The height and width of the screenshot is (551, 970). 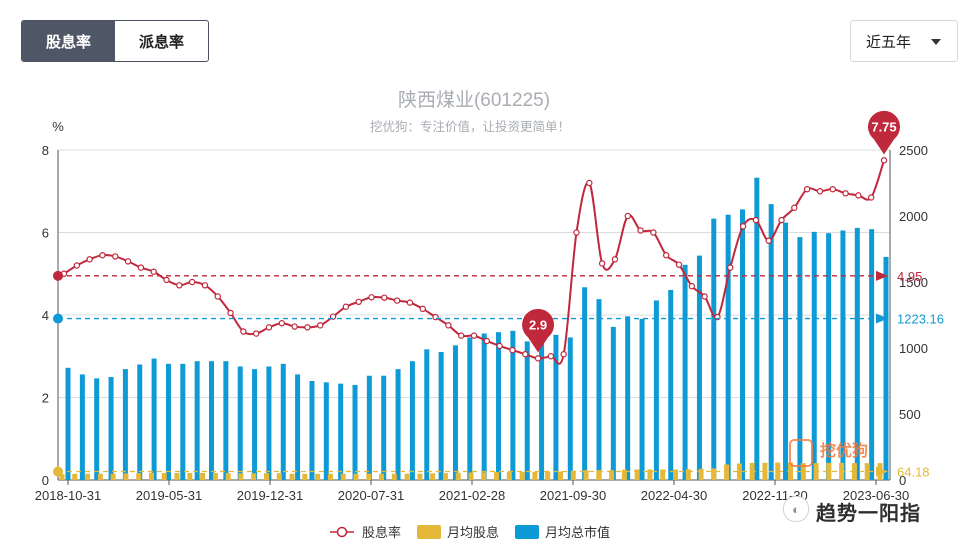 I want to click on watermark-text: 趋势一阳指, so click(x=868, y=514).